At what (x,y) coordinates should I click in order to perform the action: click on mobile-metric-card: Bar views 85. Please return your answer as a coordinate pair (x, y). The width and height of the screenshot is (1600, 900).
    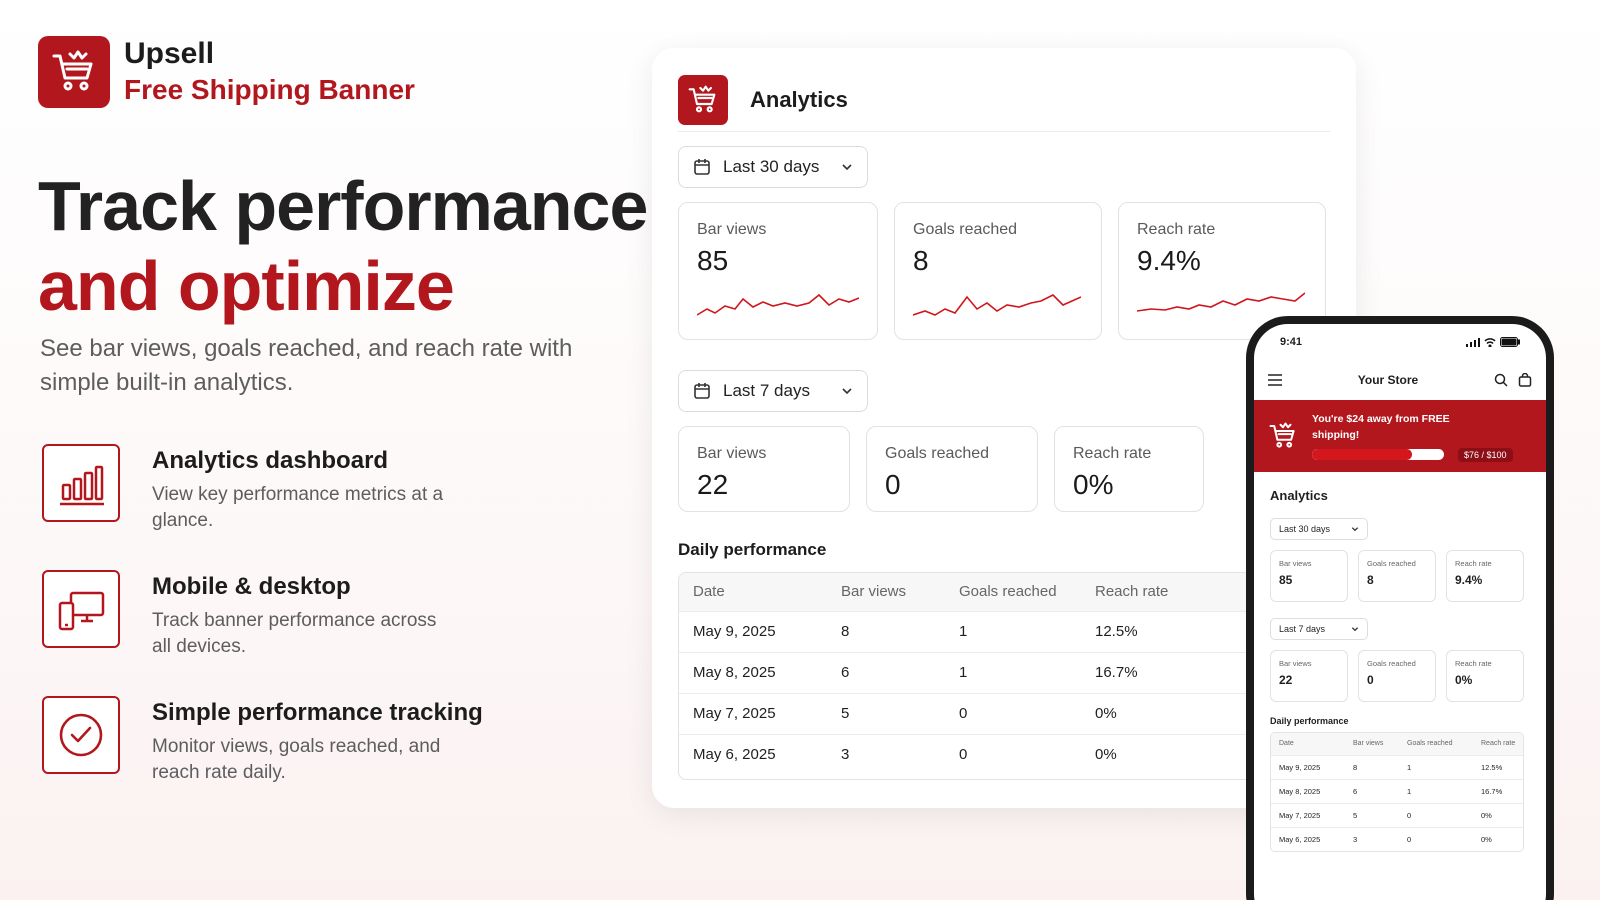
    Looking at the image, I should click on (1309, 576).